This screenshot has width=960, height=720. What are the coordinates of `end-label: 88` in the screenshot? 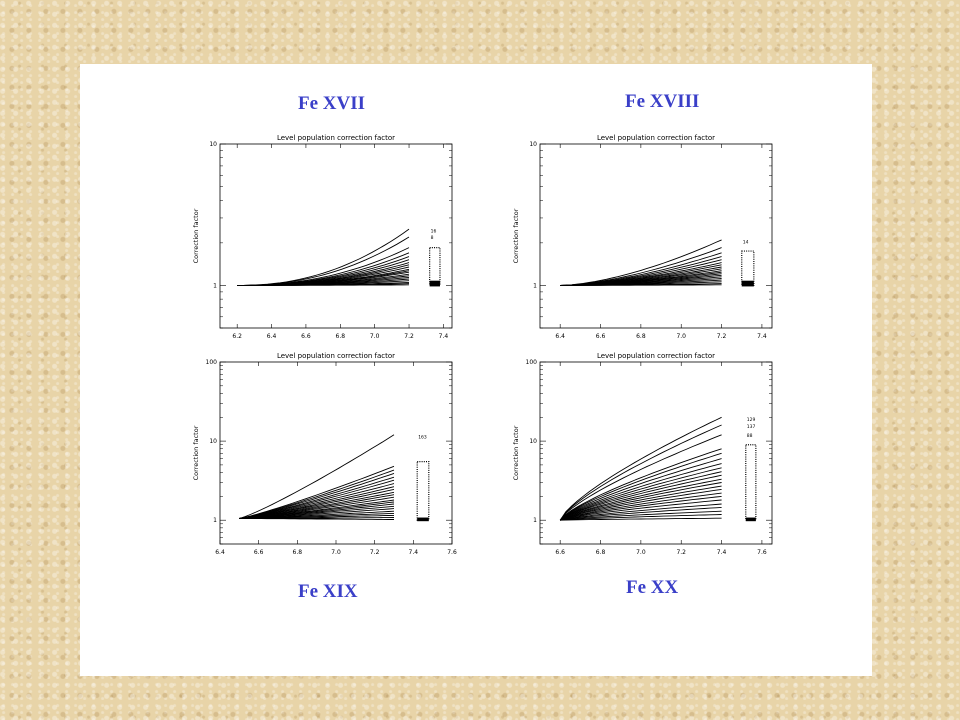 It's located at (750, 436).